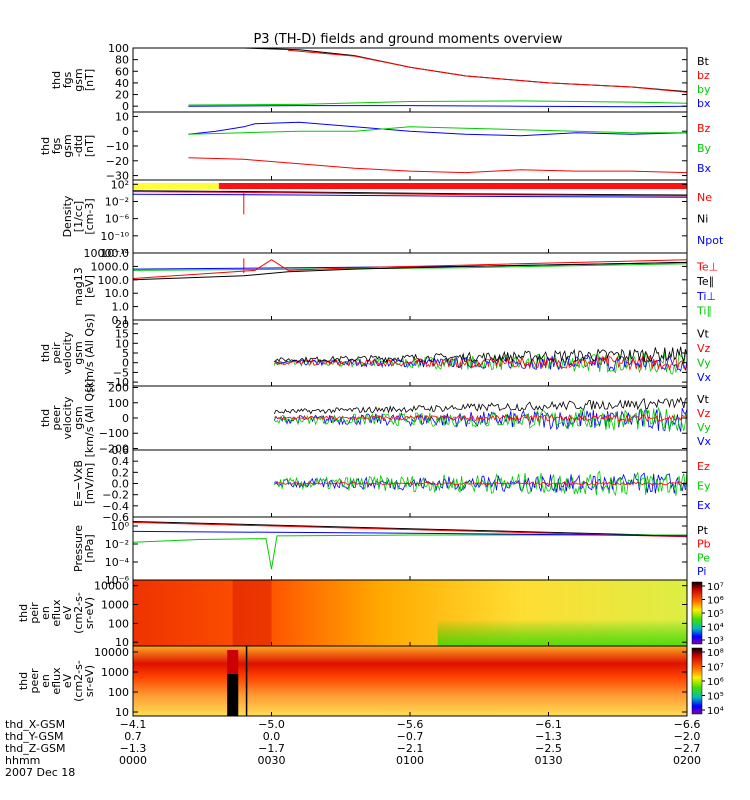 The width and height of the screenshot is (750, 800). What do you see at coordinates (272, 760) in the screenshot?
I see `x-tick-label: 0030` at bounding box center [272, 760].